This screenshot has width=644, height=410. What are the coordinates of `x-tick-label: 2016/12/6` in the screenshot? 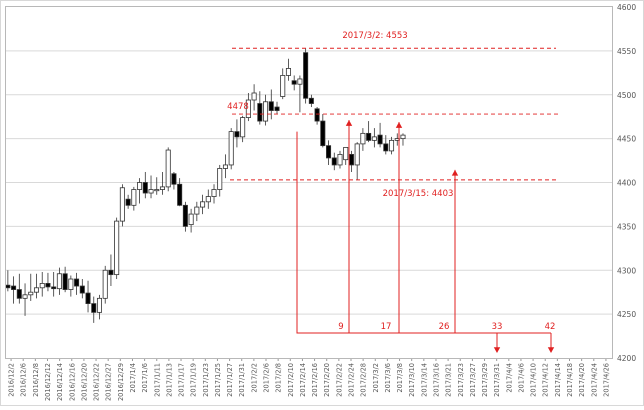 It's located at (24, 380).